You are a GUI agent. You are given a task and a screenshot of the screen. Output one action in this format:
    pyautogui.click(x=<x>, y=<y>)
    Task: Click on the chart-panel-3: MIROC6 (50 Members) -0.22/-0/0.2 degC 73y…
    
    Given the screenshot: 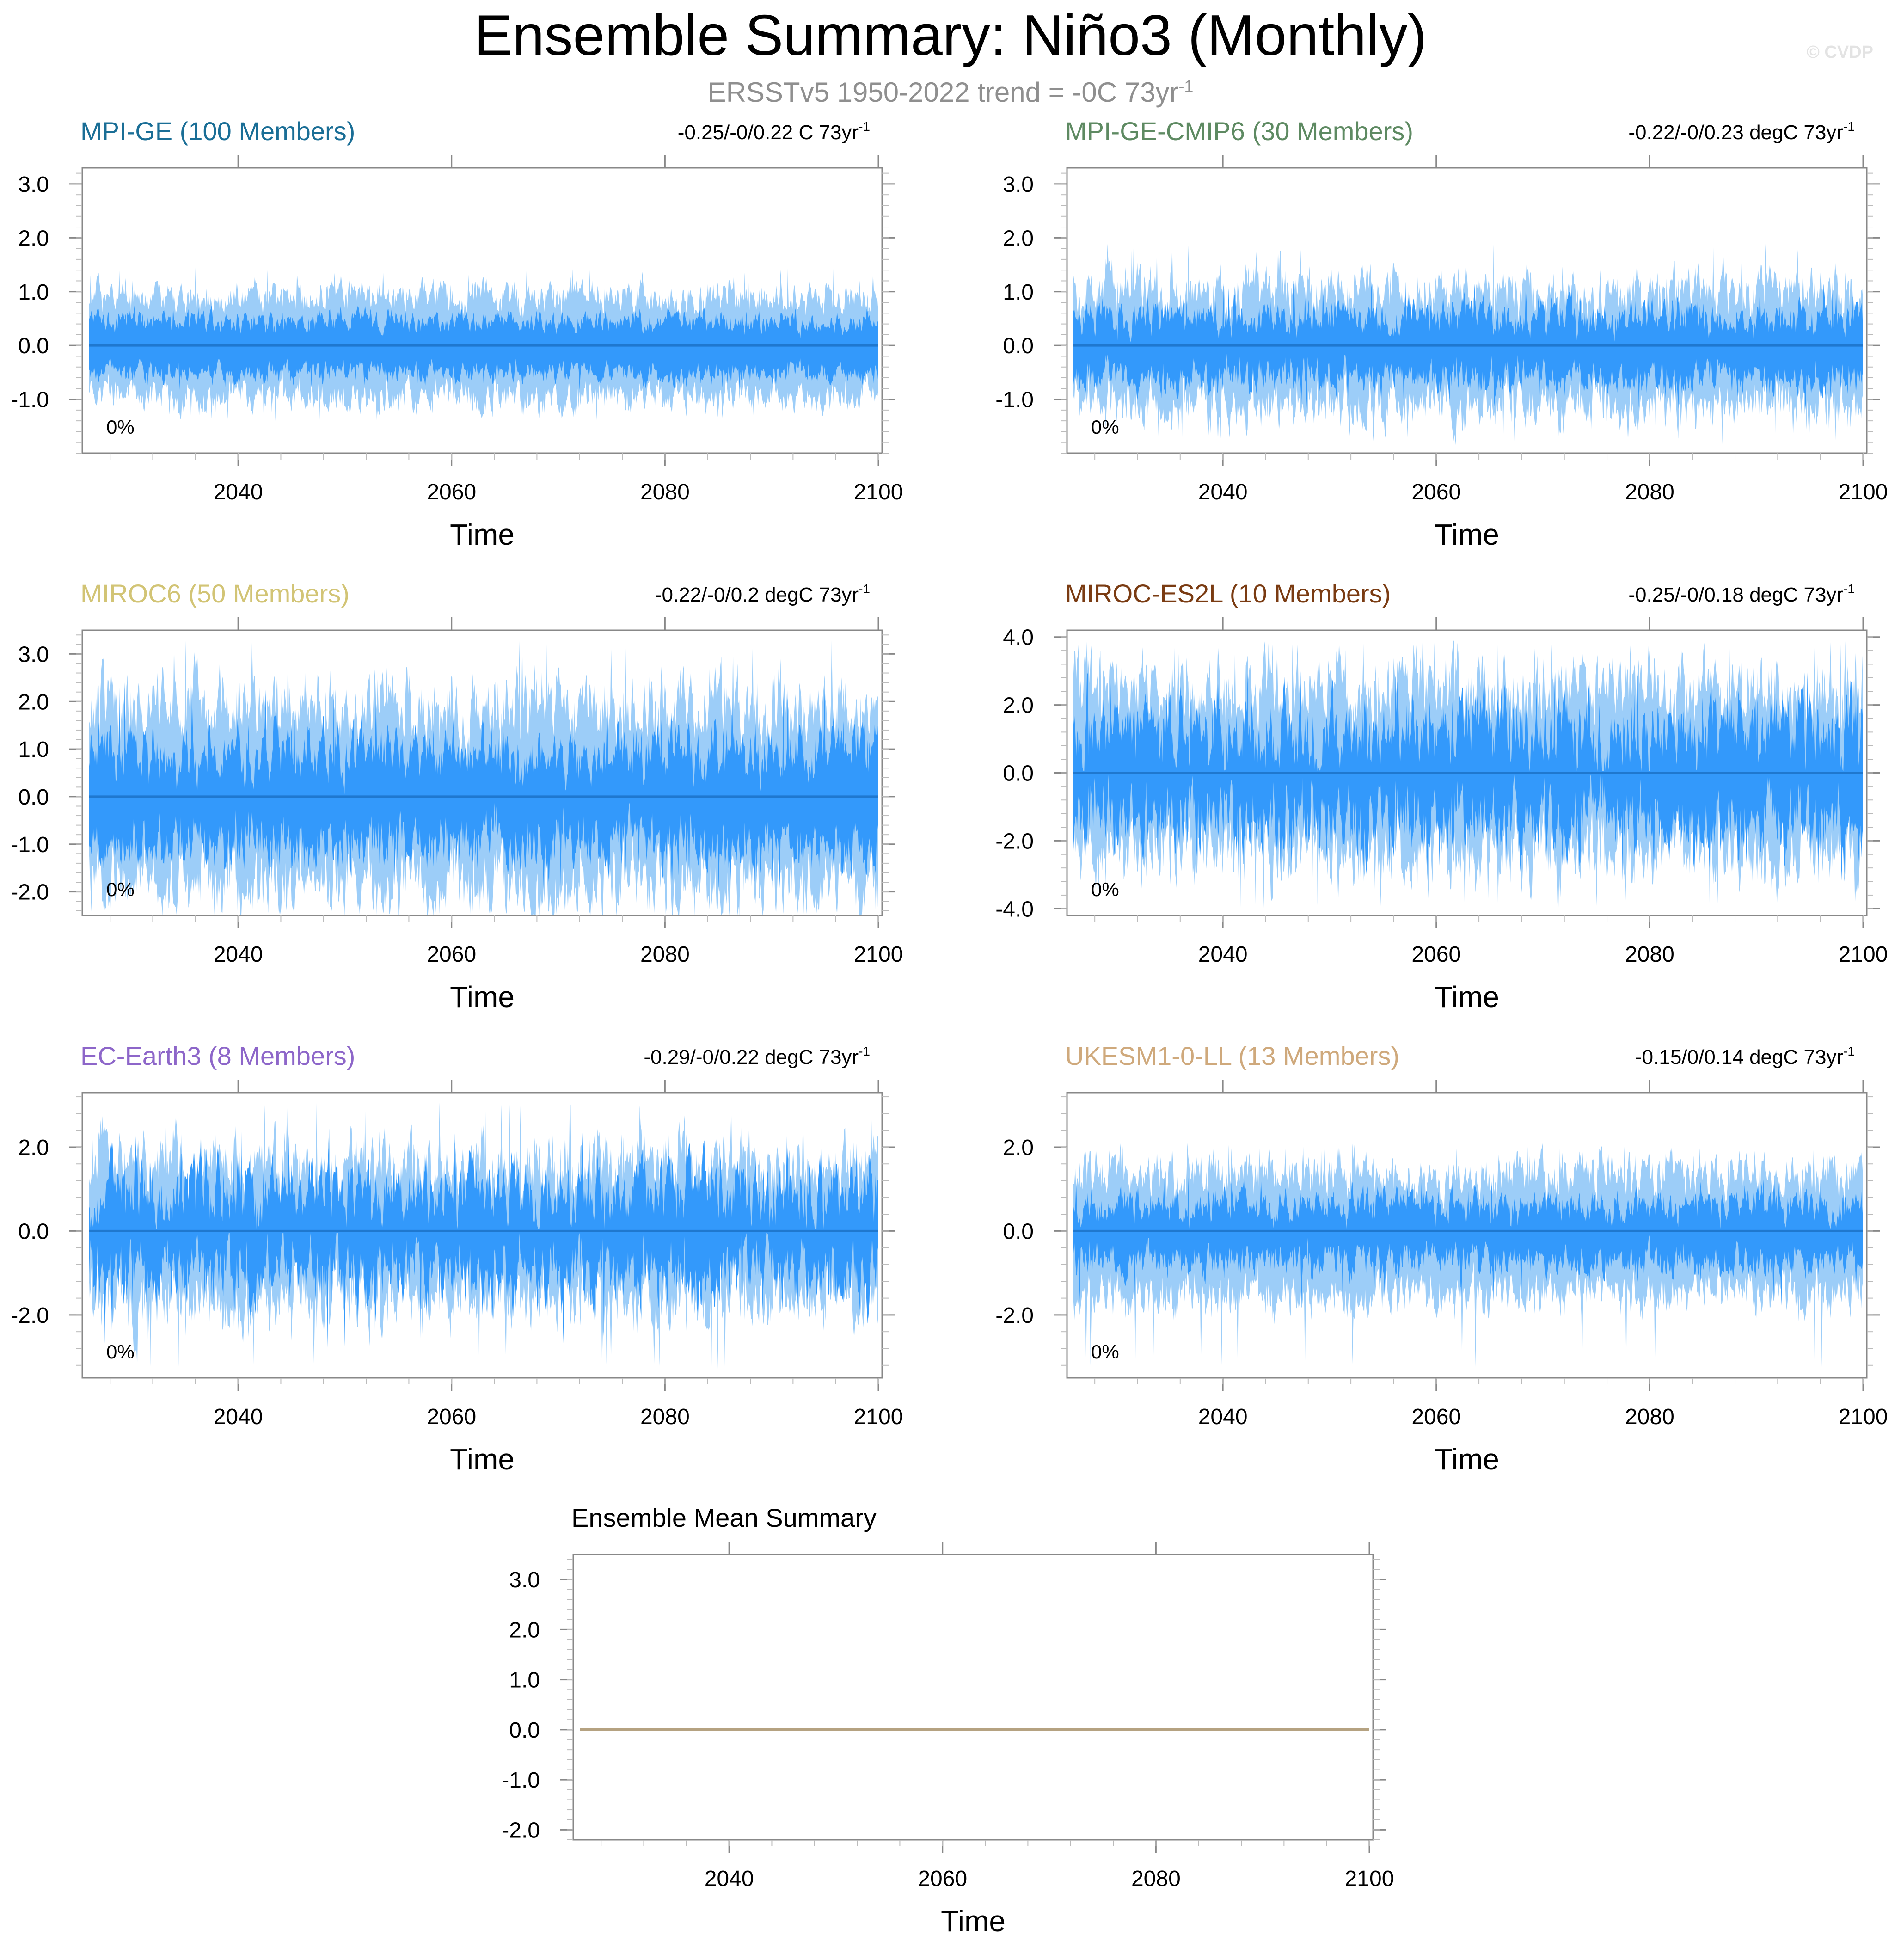 What is the action you would take?
    pyautogui.click(x=457, y=796)
    